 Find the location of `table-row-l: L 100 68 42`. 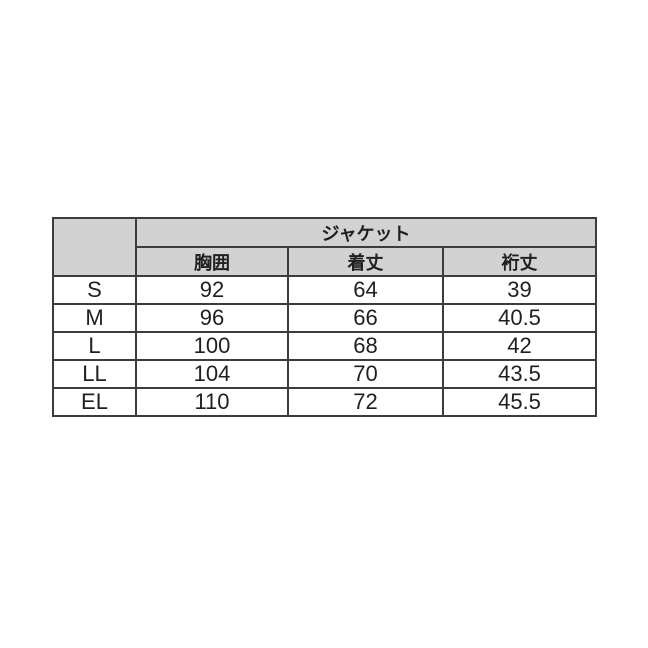

table-row-l: L 100 68 42 is located at coordinates (325, 346).